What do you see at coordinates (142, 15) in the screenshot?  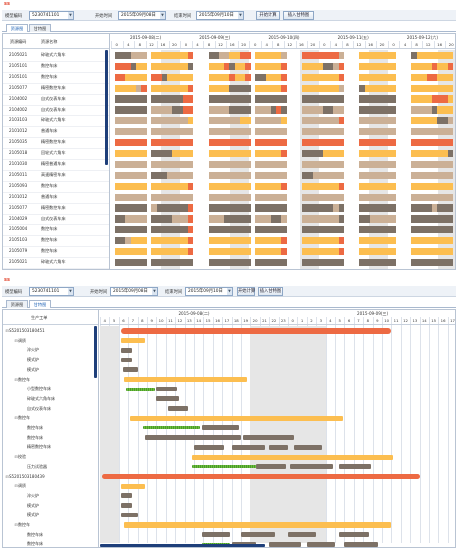 I see `start-date-input: 2015年09月08日 ▼` at bounding box center [142, 15].